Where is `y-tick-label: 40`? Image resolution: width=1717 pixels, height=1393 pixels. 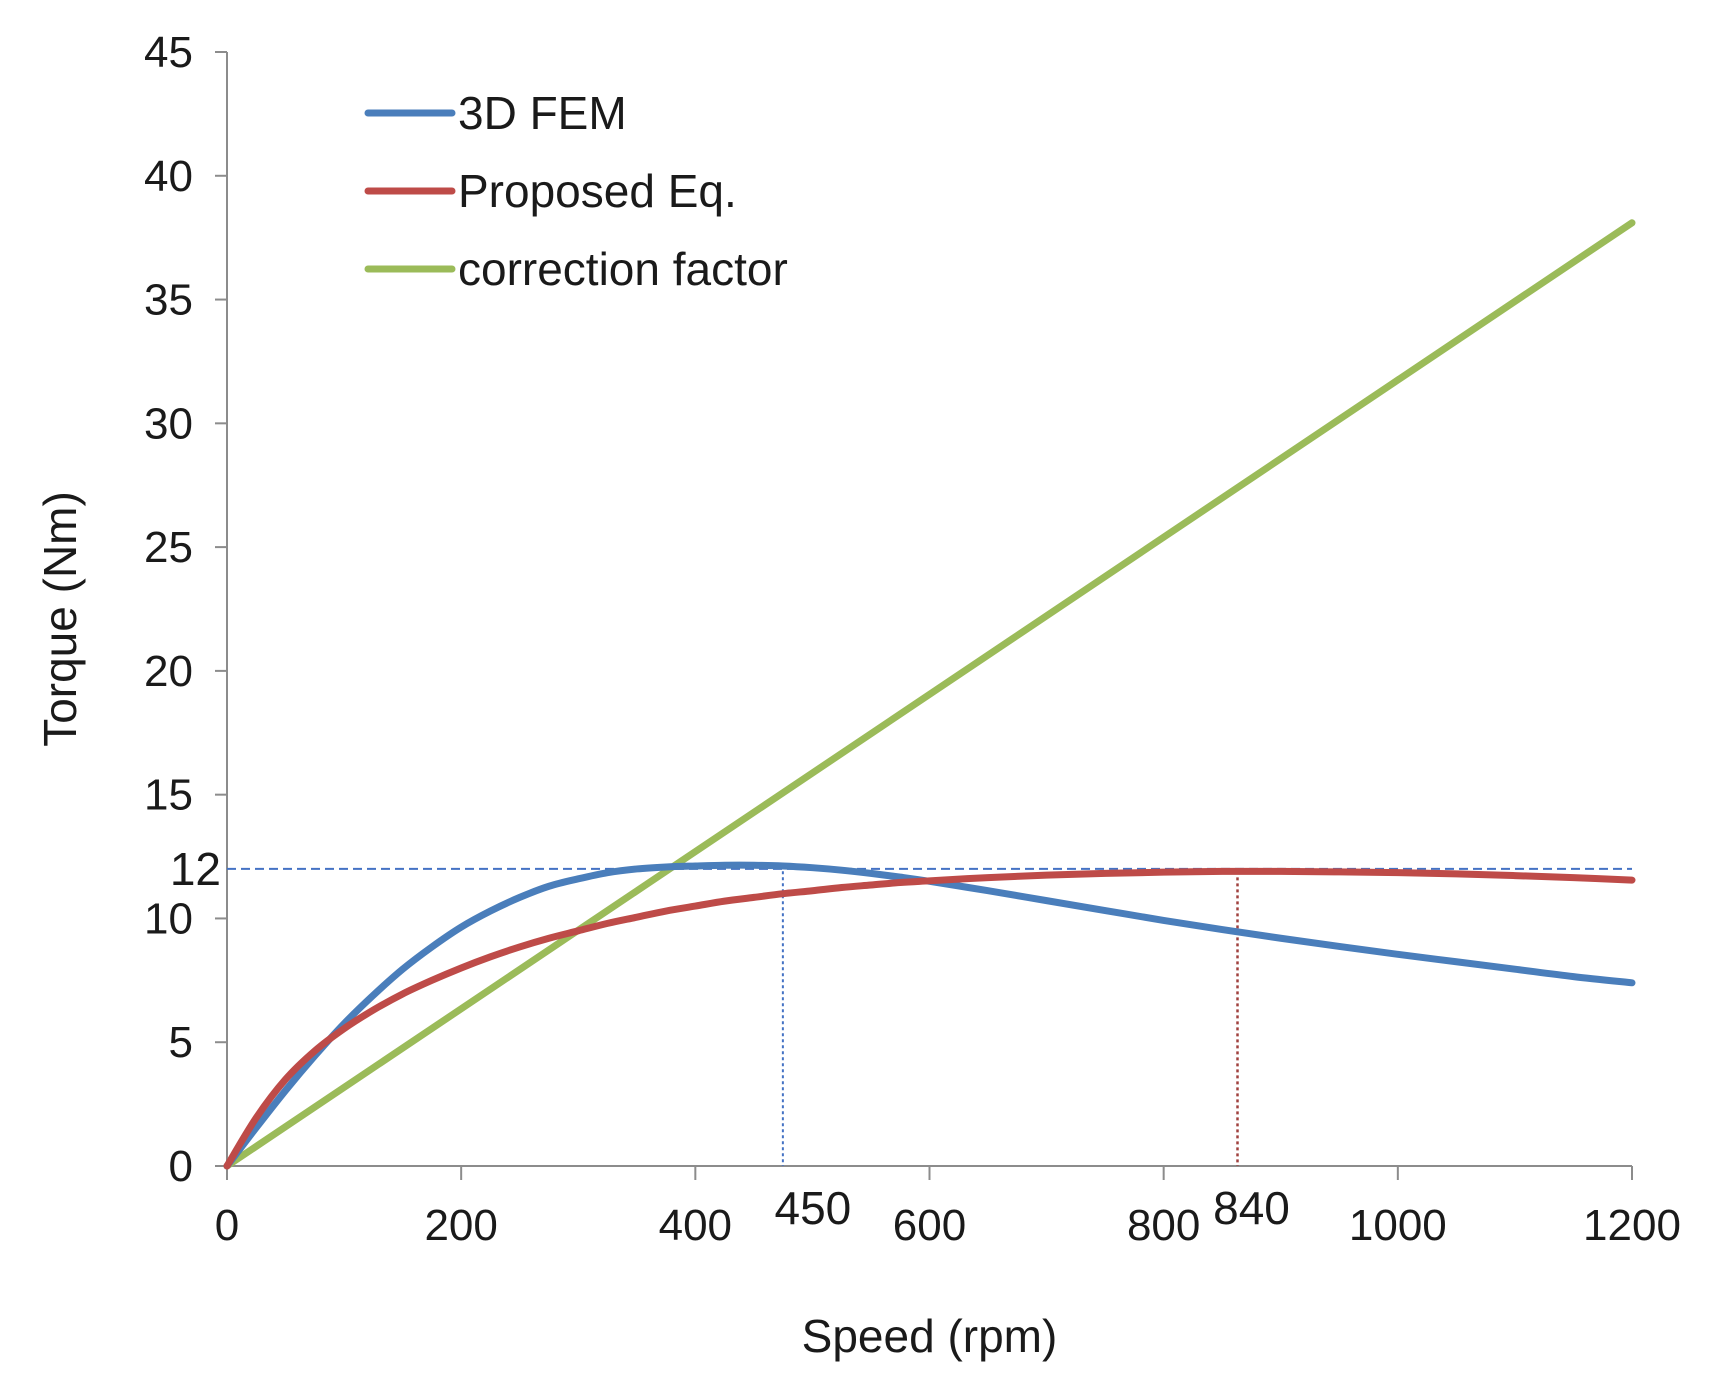
y-tick-label: 40 is located at coordinates (168, 176).